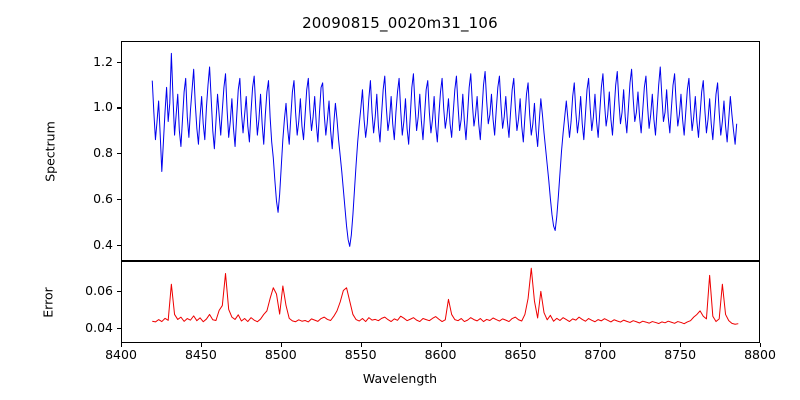  Describe the element at coordinates (360, 354) in the screenshot. I see `x-tick-label: 8550` at that location.